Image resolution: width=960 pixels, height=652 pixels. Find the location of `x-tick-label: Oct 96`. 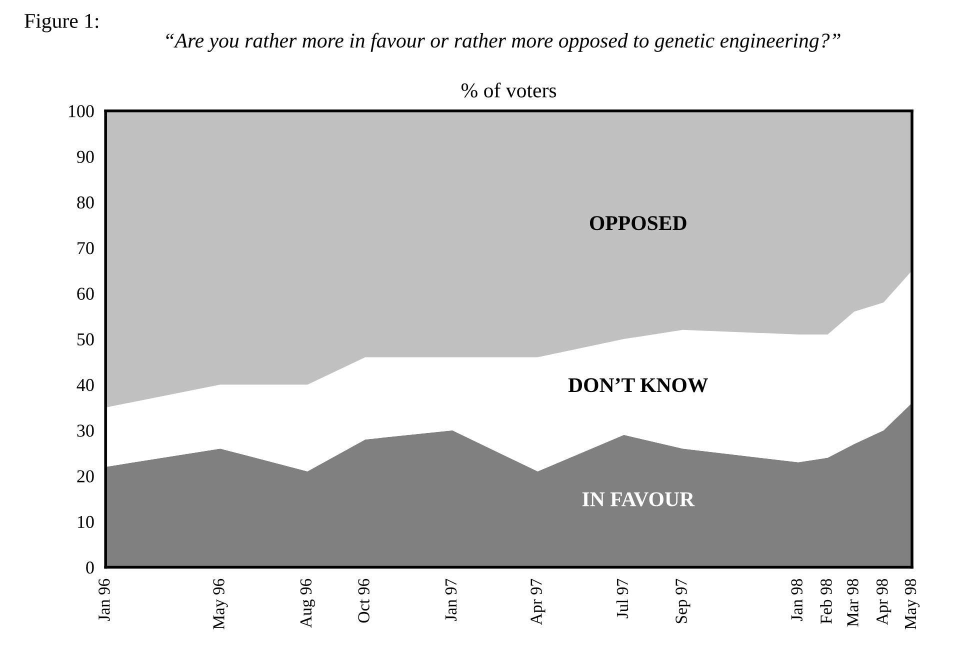

x-tick-label: Oct 96 is located at coordinates (364, 600).